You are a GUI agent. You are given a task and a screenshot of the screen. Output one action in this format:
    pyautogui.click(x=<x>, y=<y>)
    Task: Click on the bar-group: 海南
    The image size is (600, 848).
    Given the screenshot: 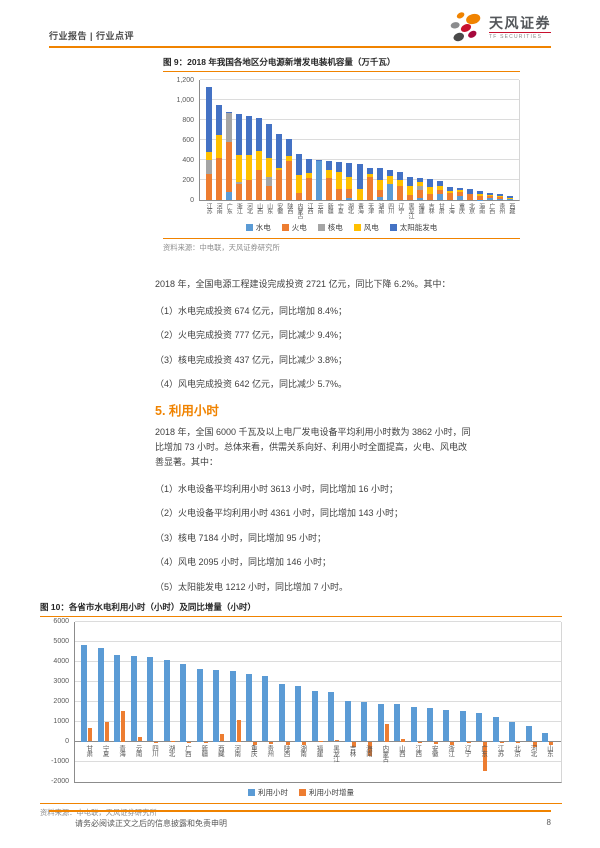 What is the action you would take?
    pyautogui.click(x=367, y=702)
    